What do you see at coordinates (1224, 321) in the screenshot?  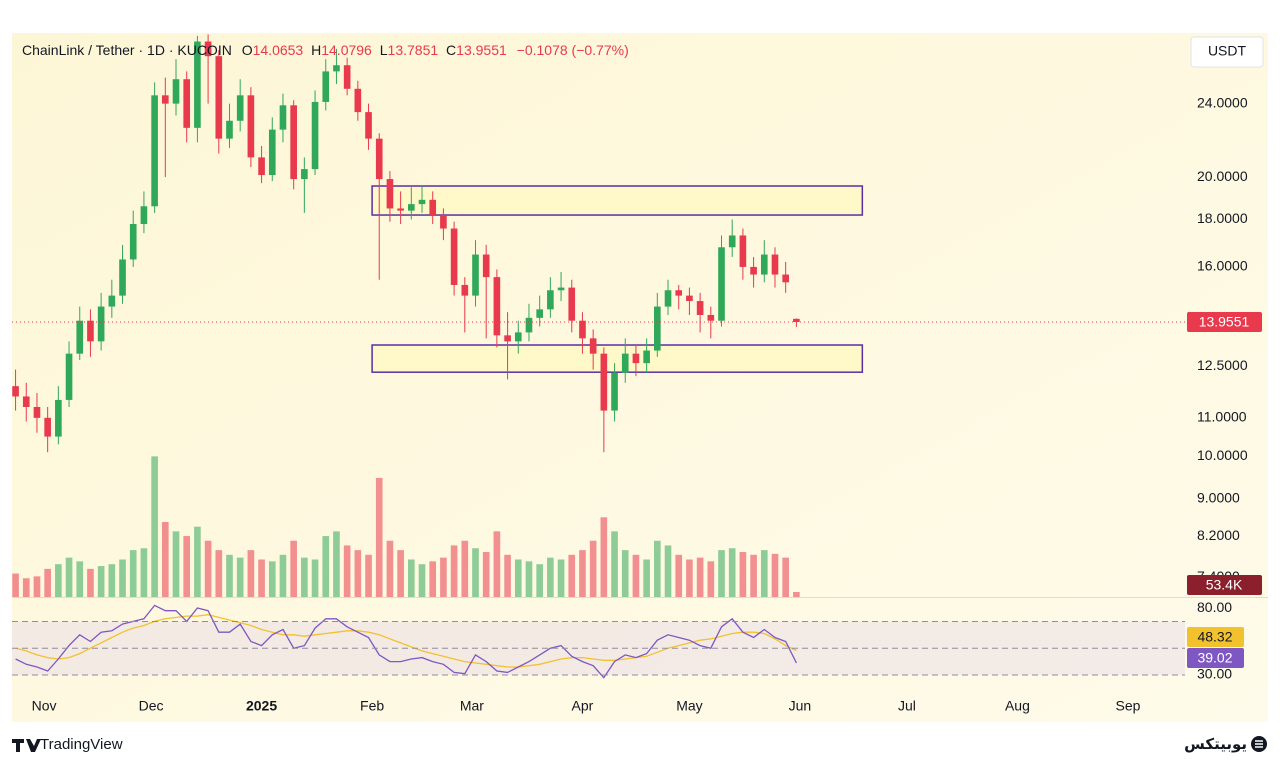 I see `last-price-box` at bounding box center [1224, 321].